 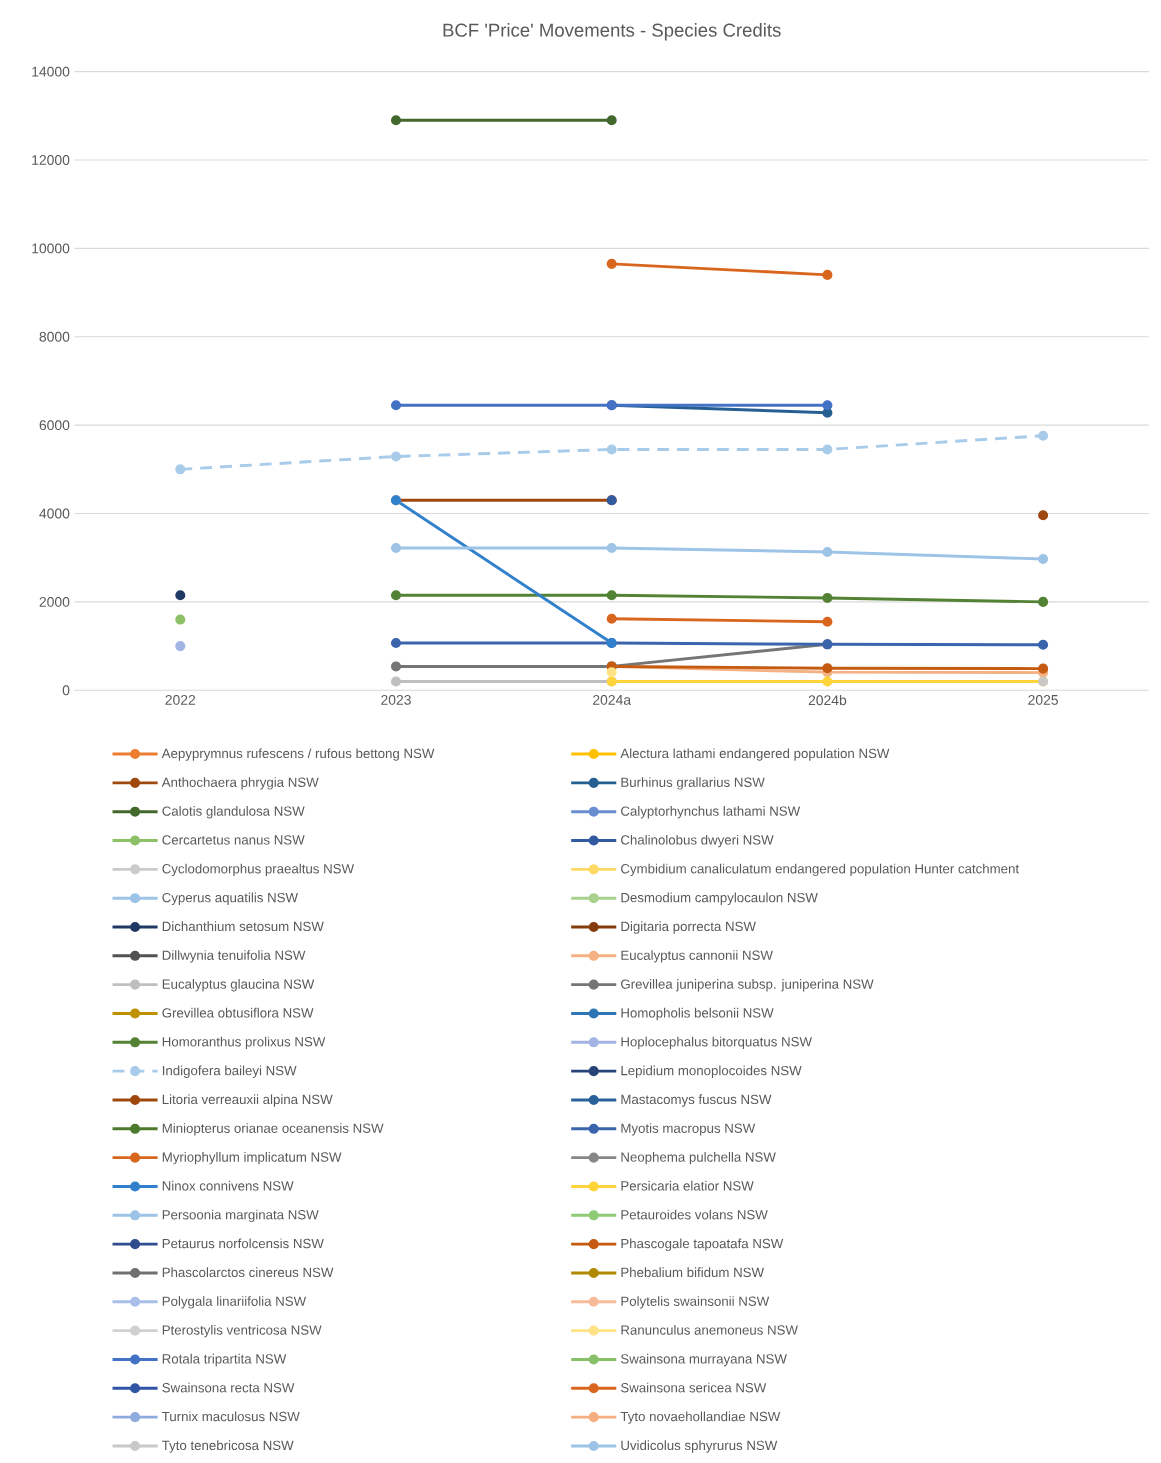 What do you see at coordinates (687, 1185) in the screenshot?
I see `legend-label: Persicaria elatior NSW` at bounding box center [687, 1185].